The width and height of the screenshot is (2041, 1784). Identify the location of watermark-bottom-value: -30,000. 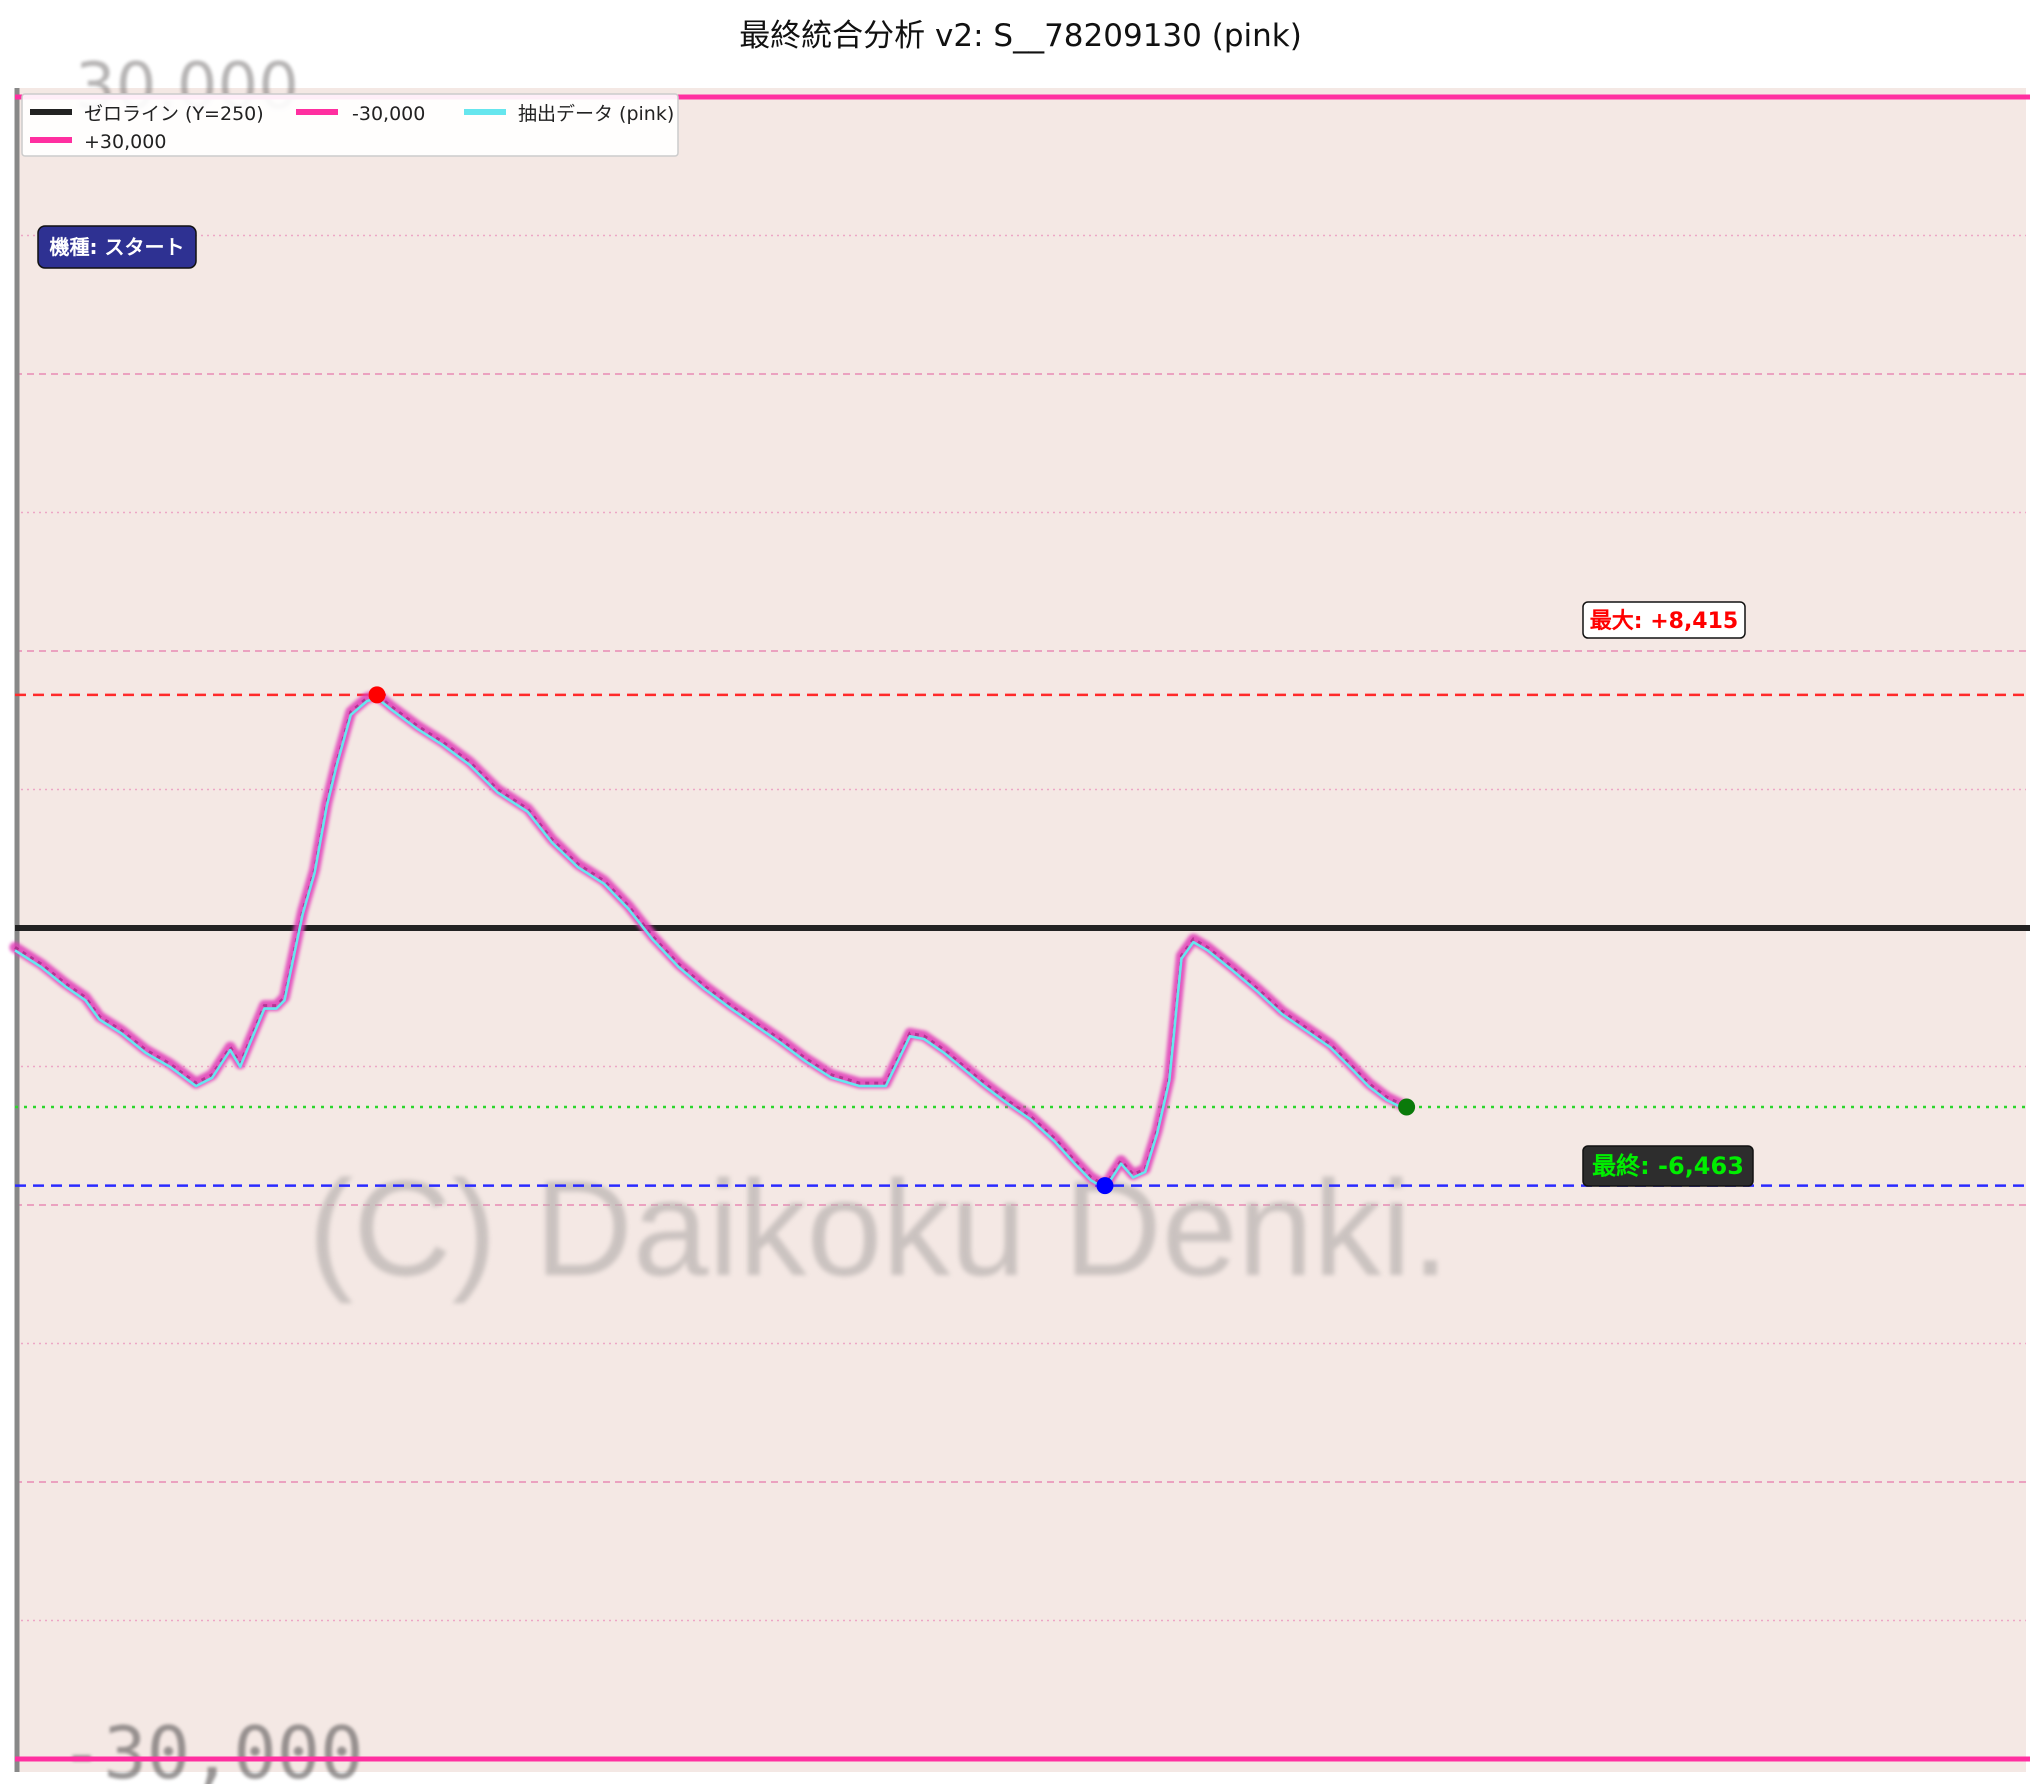
(211, 1747).